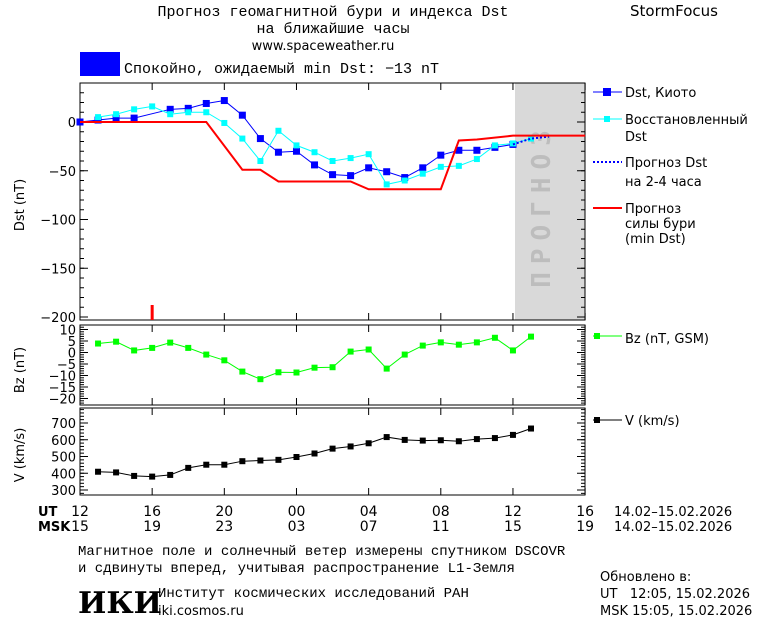 The height and width of the screenshot is (620, 760). What do you see at coordinates (369, 527) in the screenshot?
I see `msk-tick-label: 07` at bounding box center [369, 527].